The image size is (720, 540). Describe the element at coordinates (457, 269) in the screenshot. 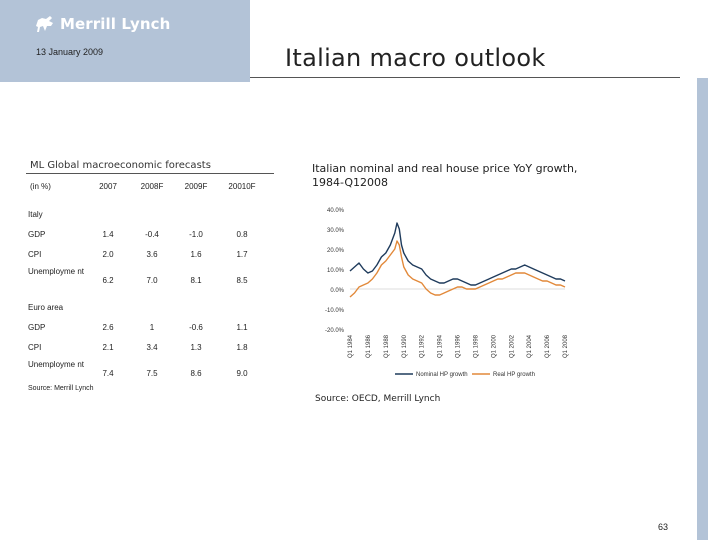

I see `real-hp-growth-line` at that location.